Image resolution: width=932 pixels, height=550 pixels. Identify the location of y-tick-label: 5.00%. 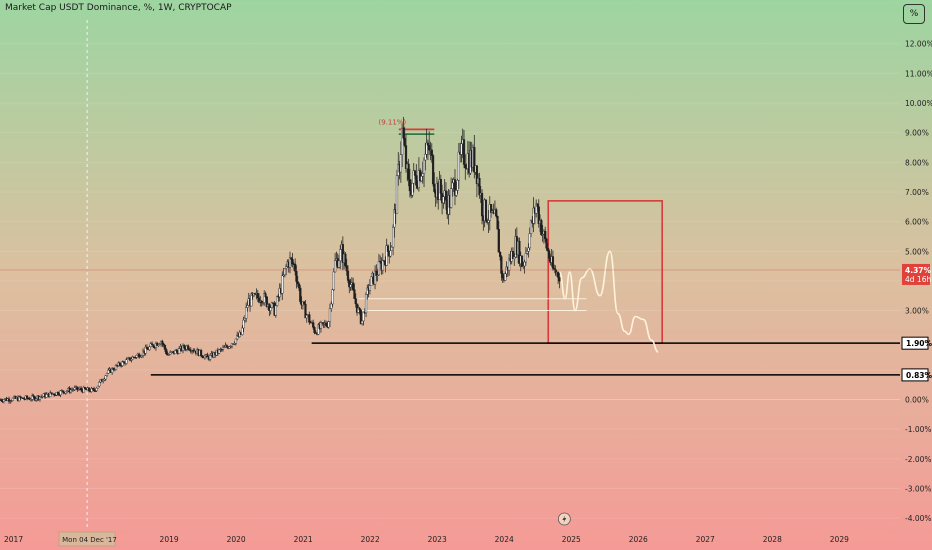
(917, 251).